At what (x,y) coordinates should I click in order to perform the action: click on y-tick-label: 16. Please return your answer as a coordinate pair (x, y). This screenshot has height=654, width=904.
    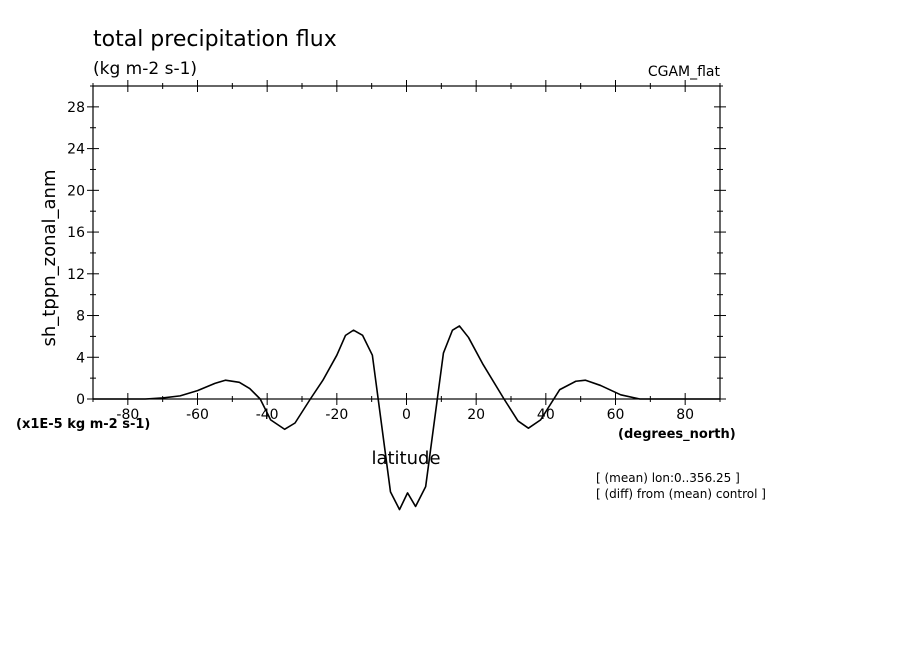
    Looking at the image, I should click on (76, 233).